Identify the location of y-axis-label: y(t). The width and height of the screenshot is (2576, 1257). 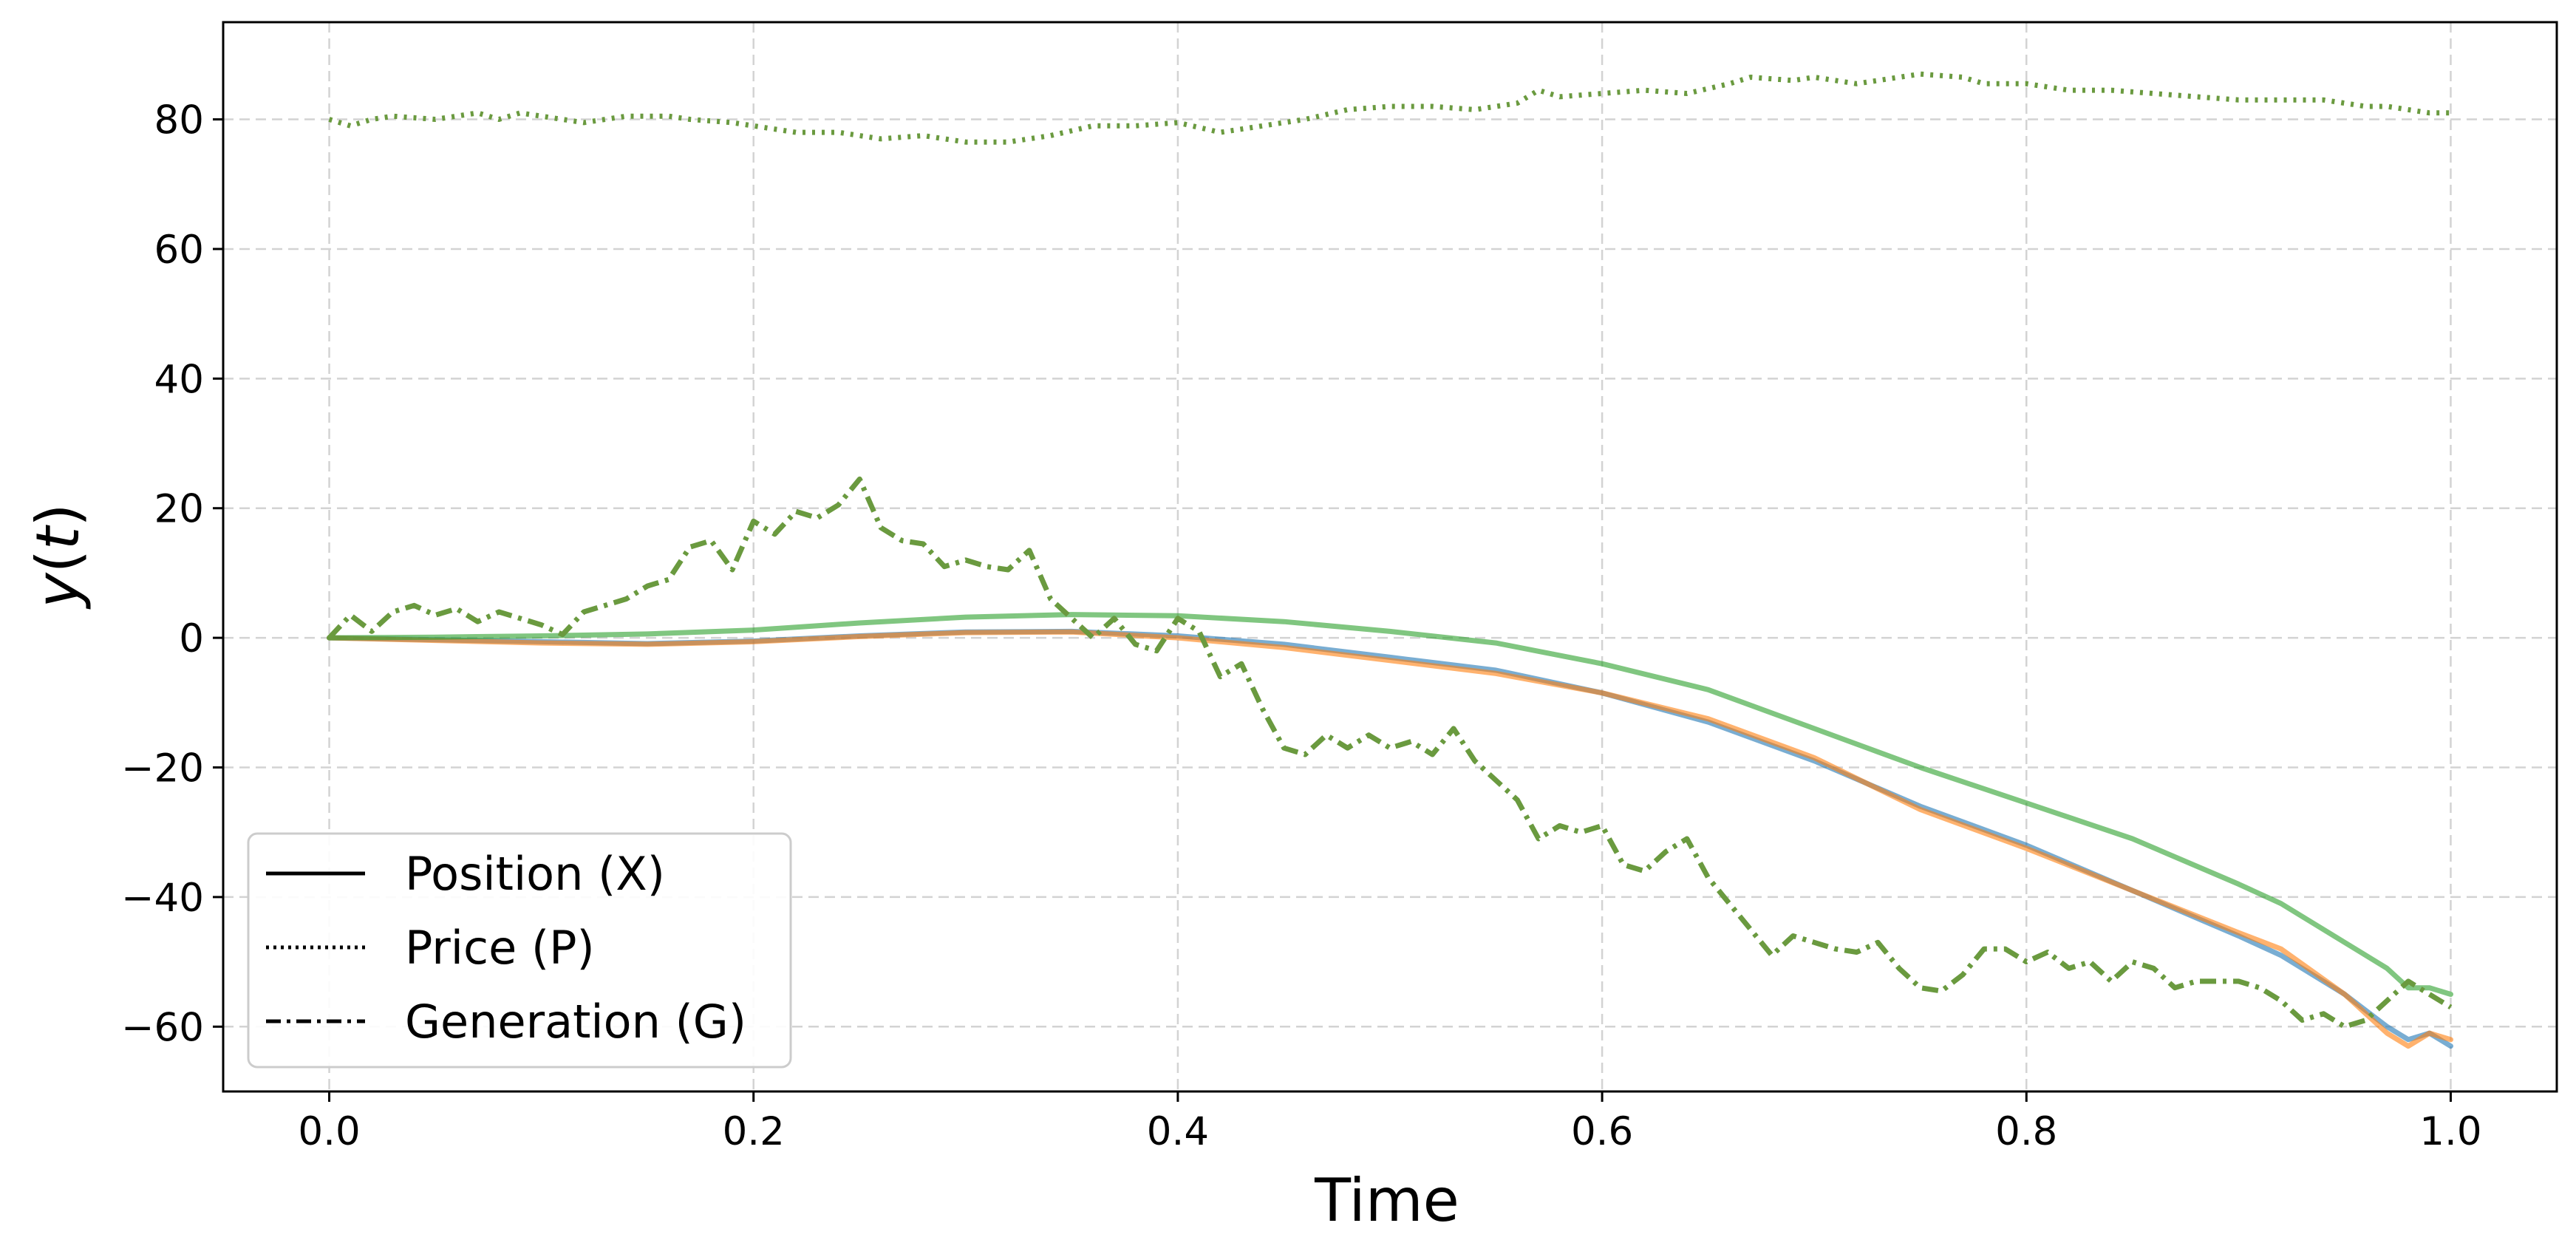
(58, 556).